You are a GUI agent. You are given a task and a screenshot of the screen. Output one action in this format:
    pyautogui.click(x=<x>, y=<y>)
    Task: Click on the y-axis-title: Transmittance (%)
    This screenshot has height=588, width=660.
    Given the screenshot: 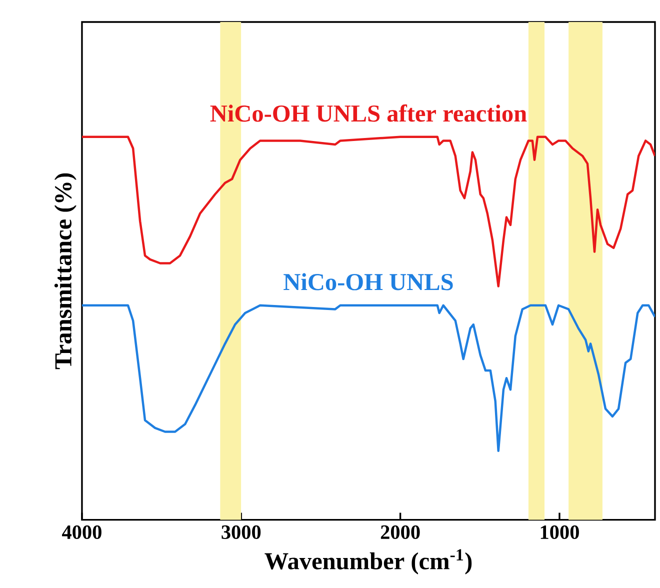 What is the action you would take?
    pyautogui.click(x=65, y=271)
    